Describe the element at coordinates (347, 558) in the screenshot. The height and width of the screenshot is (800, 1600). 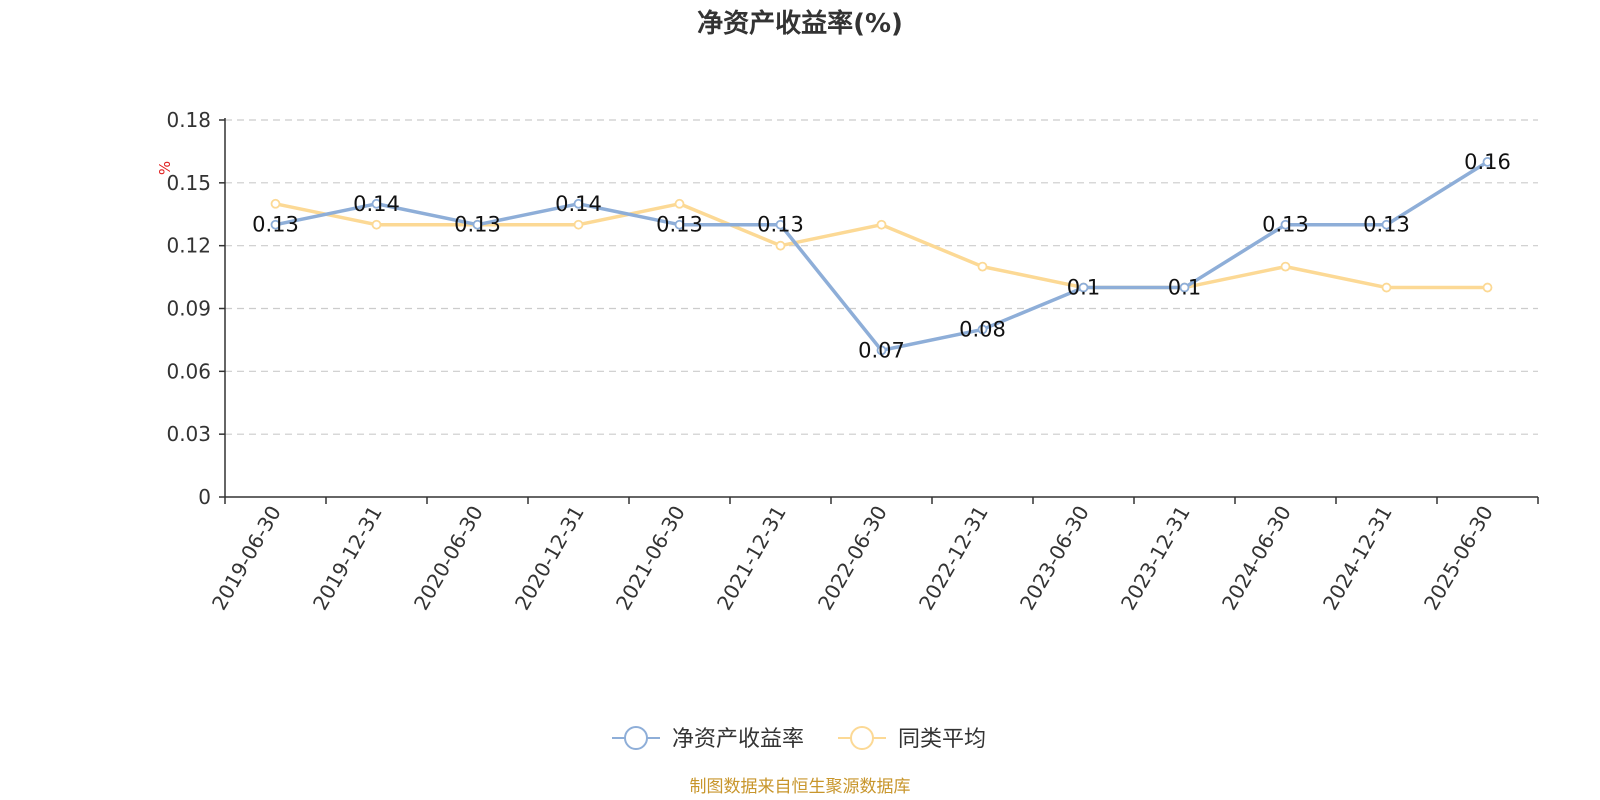
I see `x-tick-label: 2019-12-31` at that location.